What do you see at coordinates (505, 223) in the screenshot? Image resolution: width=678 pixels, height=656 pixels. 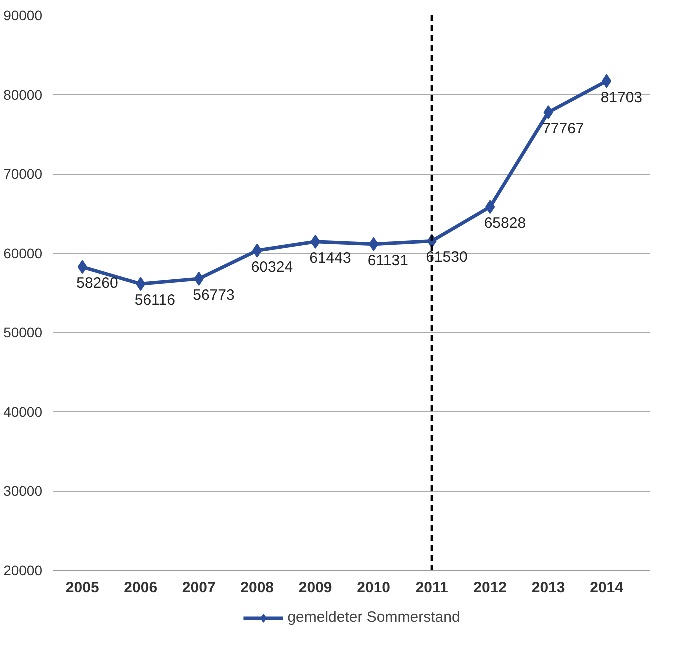 I see `data-label: 65828` at bounding box center [505, 223].